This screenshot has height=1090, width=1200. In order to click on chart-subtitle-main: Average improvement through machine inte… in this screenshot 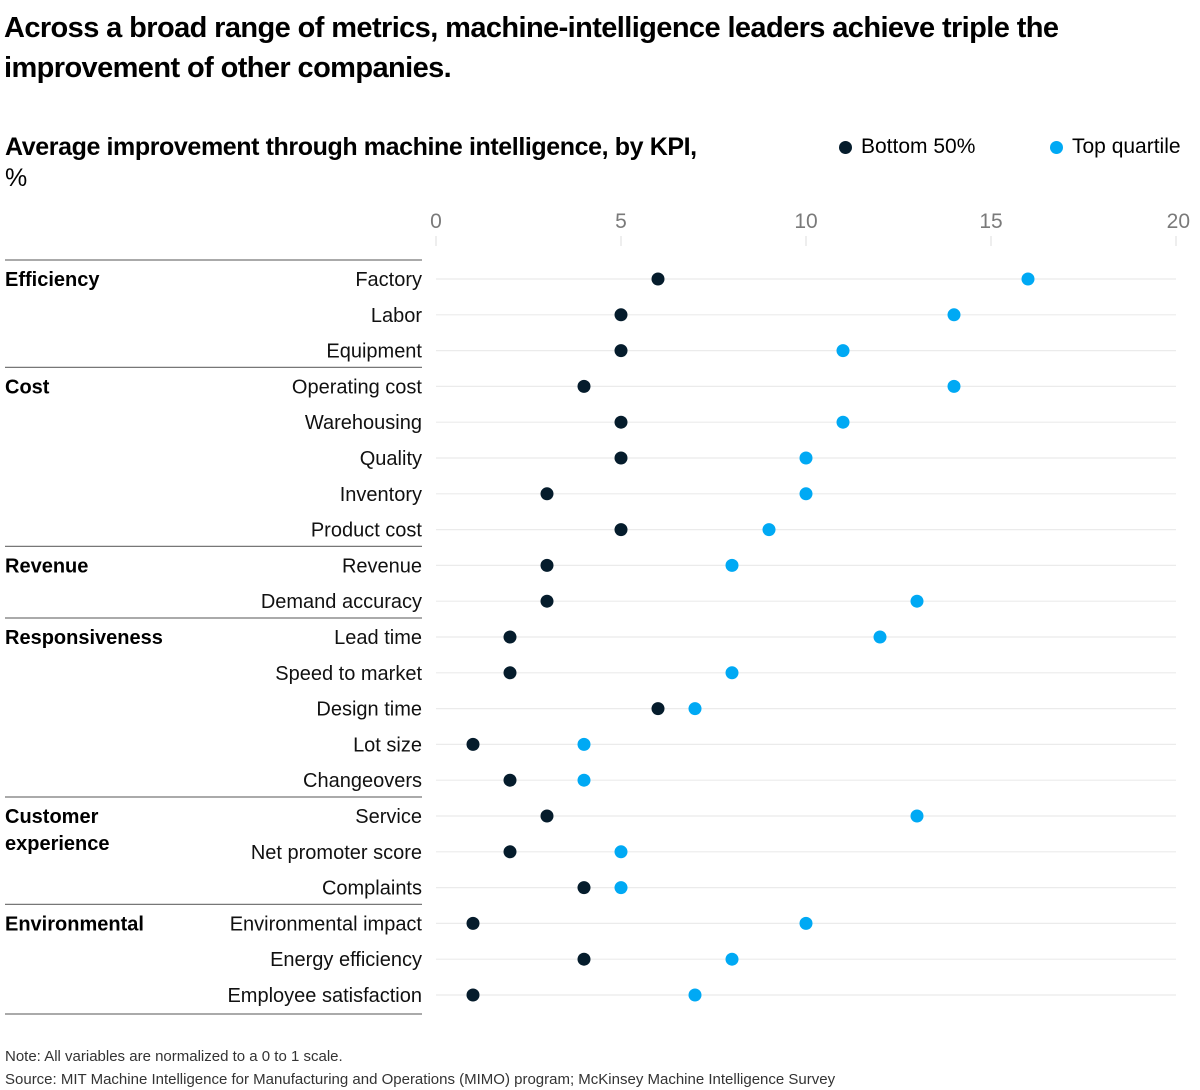, I will do `click(351, 147)`.